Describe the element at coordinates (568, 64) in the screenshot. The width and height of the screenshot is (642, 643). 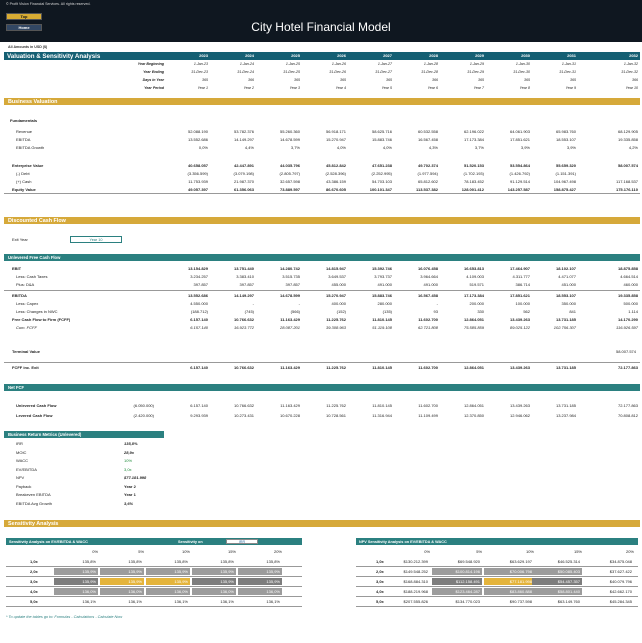
I see `period-value: 1-Jan-31` at that location.